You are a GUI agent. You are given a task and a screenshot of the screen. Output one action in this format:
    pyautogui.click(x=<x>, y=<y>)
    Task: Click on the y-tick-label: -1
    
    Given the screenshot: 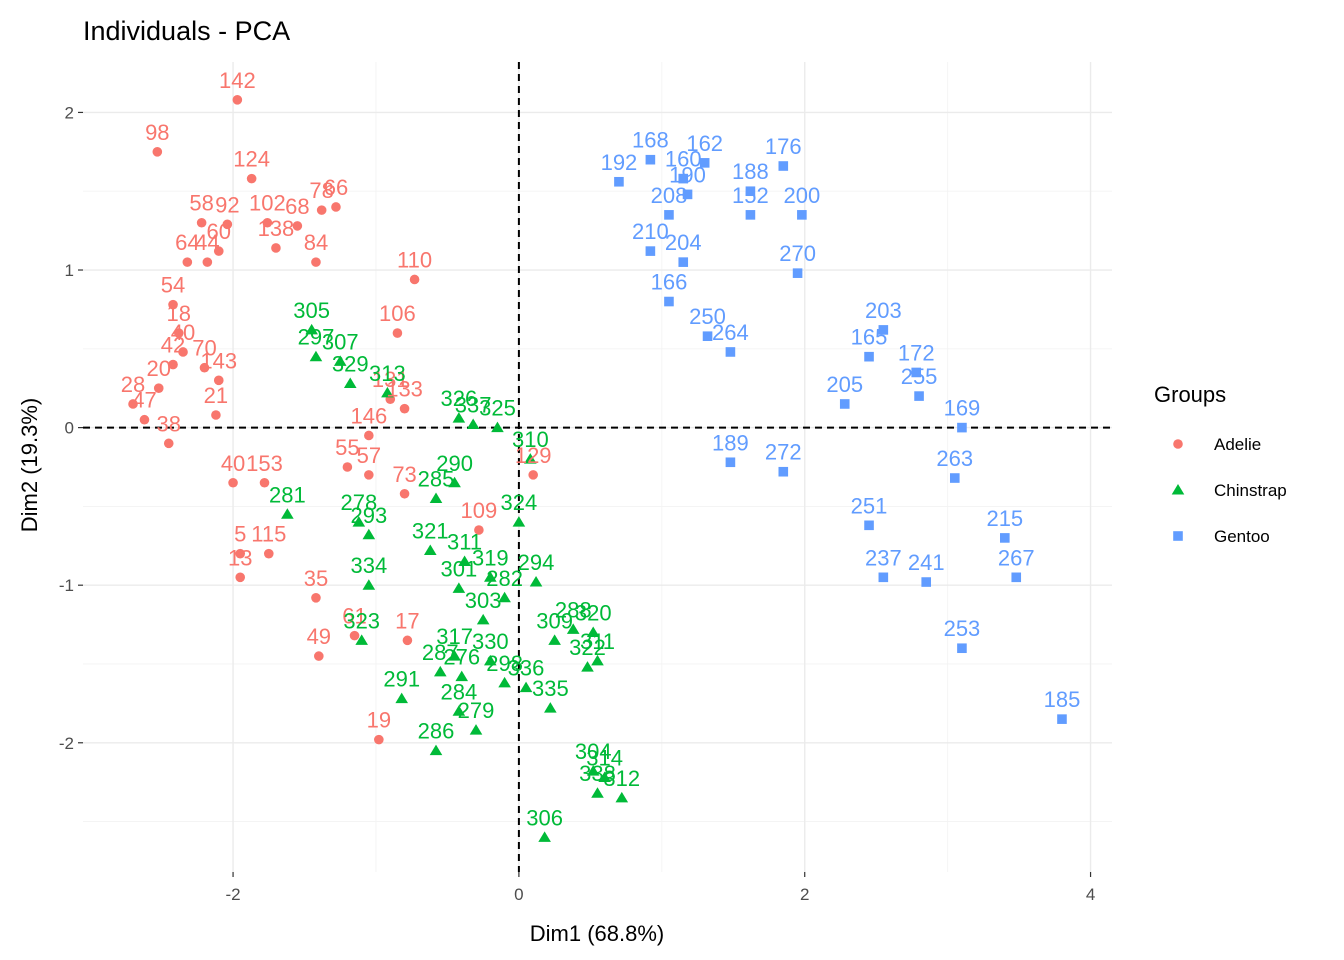 What is the action you would take?
    pyautogui.click(x=66, y=585)
    